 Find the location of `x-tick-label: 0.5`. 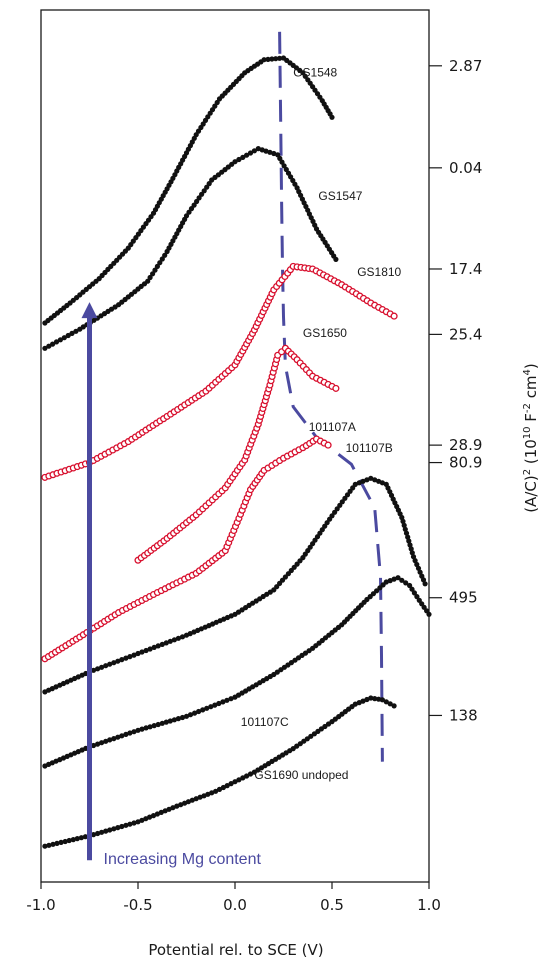

x-tick-label: 0.5 is located at coordinates (332, 905).